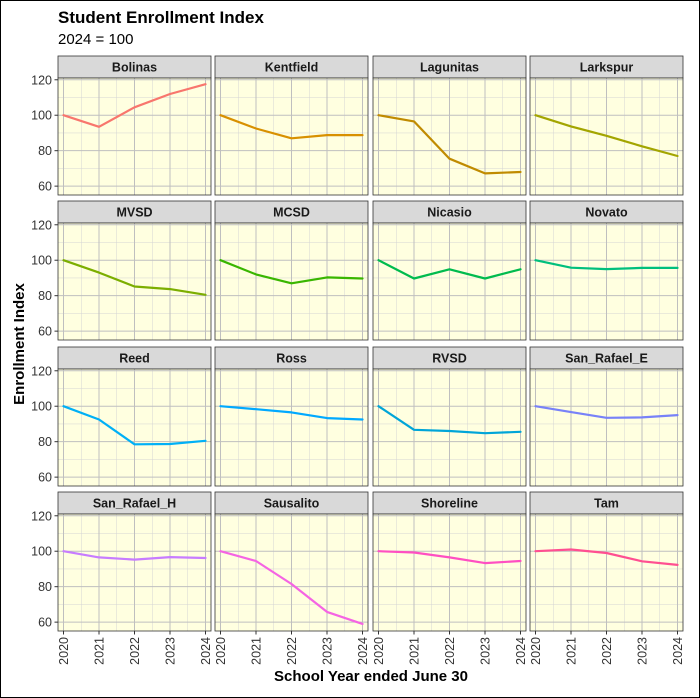 This screenshot has height=698, width=700. What do you see at coordinates (449, 420) in the screenshot?
I see `series-line-rvsd` at bounding box center [449, 420].